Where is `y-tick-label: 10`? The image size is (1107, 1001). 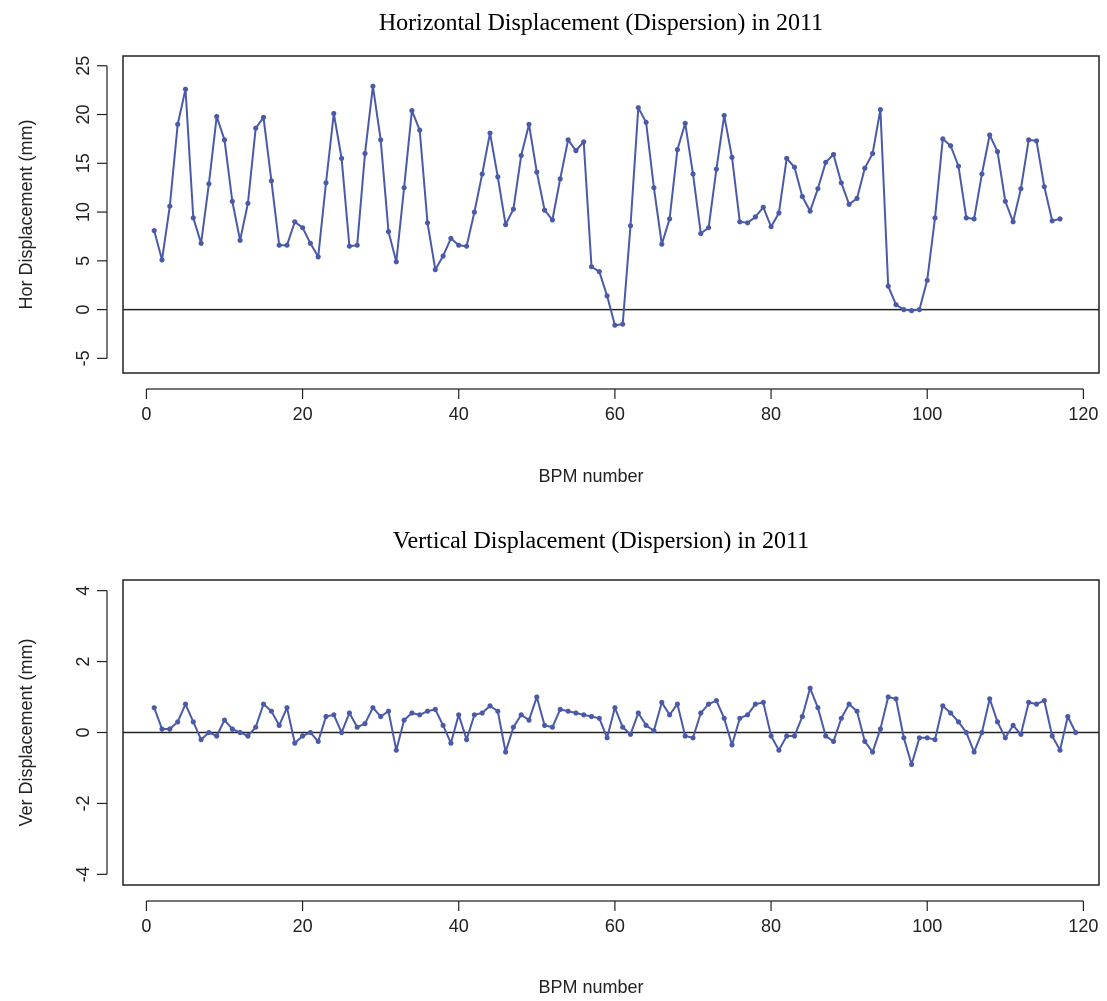
y-tick-label: 10 is located at coordinates (83, 212).